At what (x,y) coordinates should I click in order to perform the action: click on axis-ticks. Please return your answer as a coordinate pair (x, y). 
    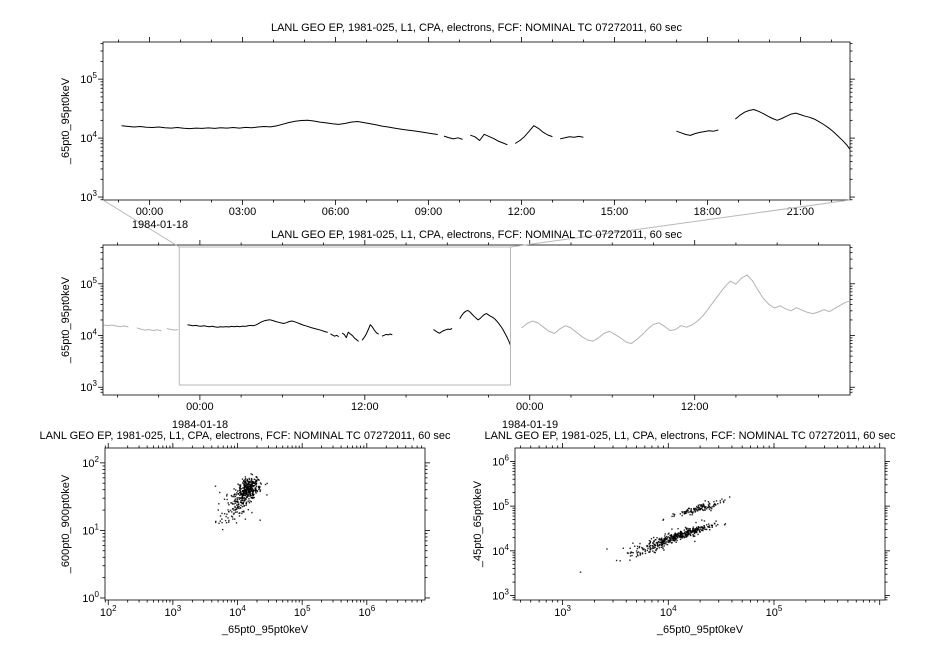
    Looking at the image, I should click on (700, 524).